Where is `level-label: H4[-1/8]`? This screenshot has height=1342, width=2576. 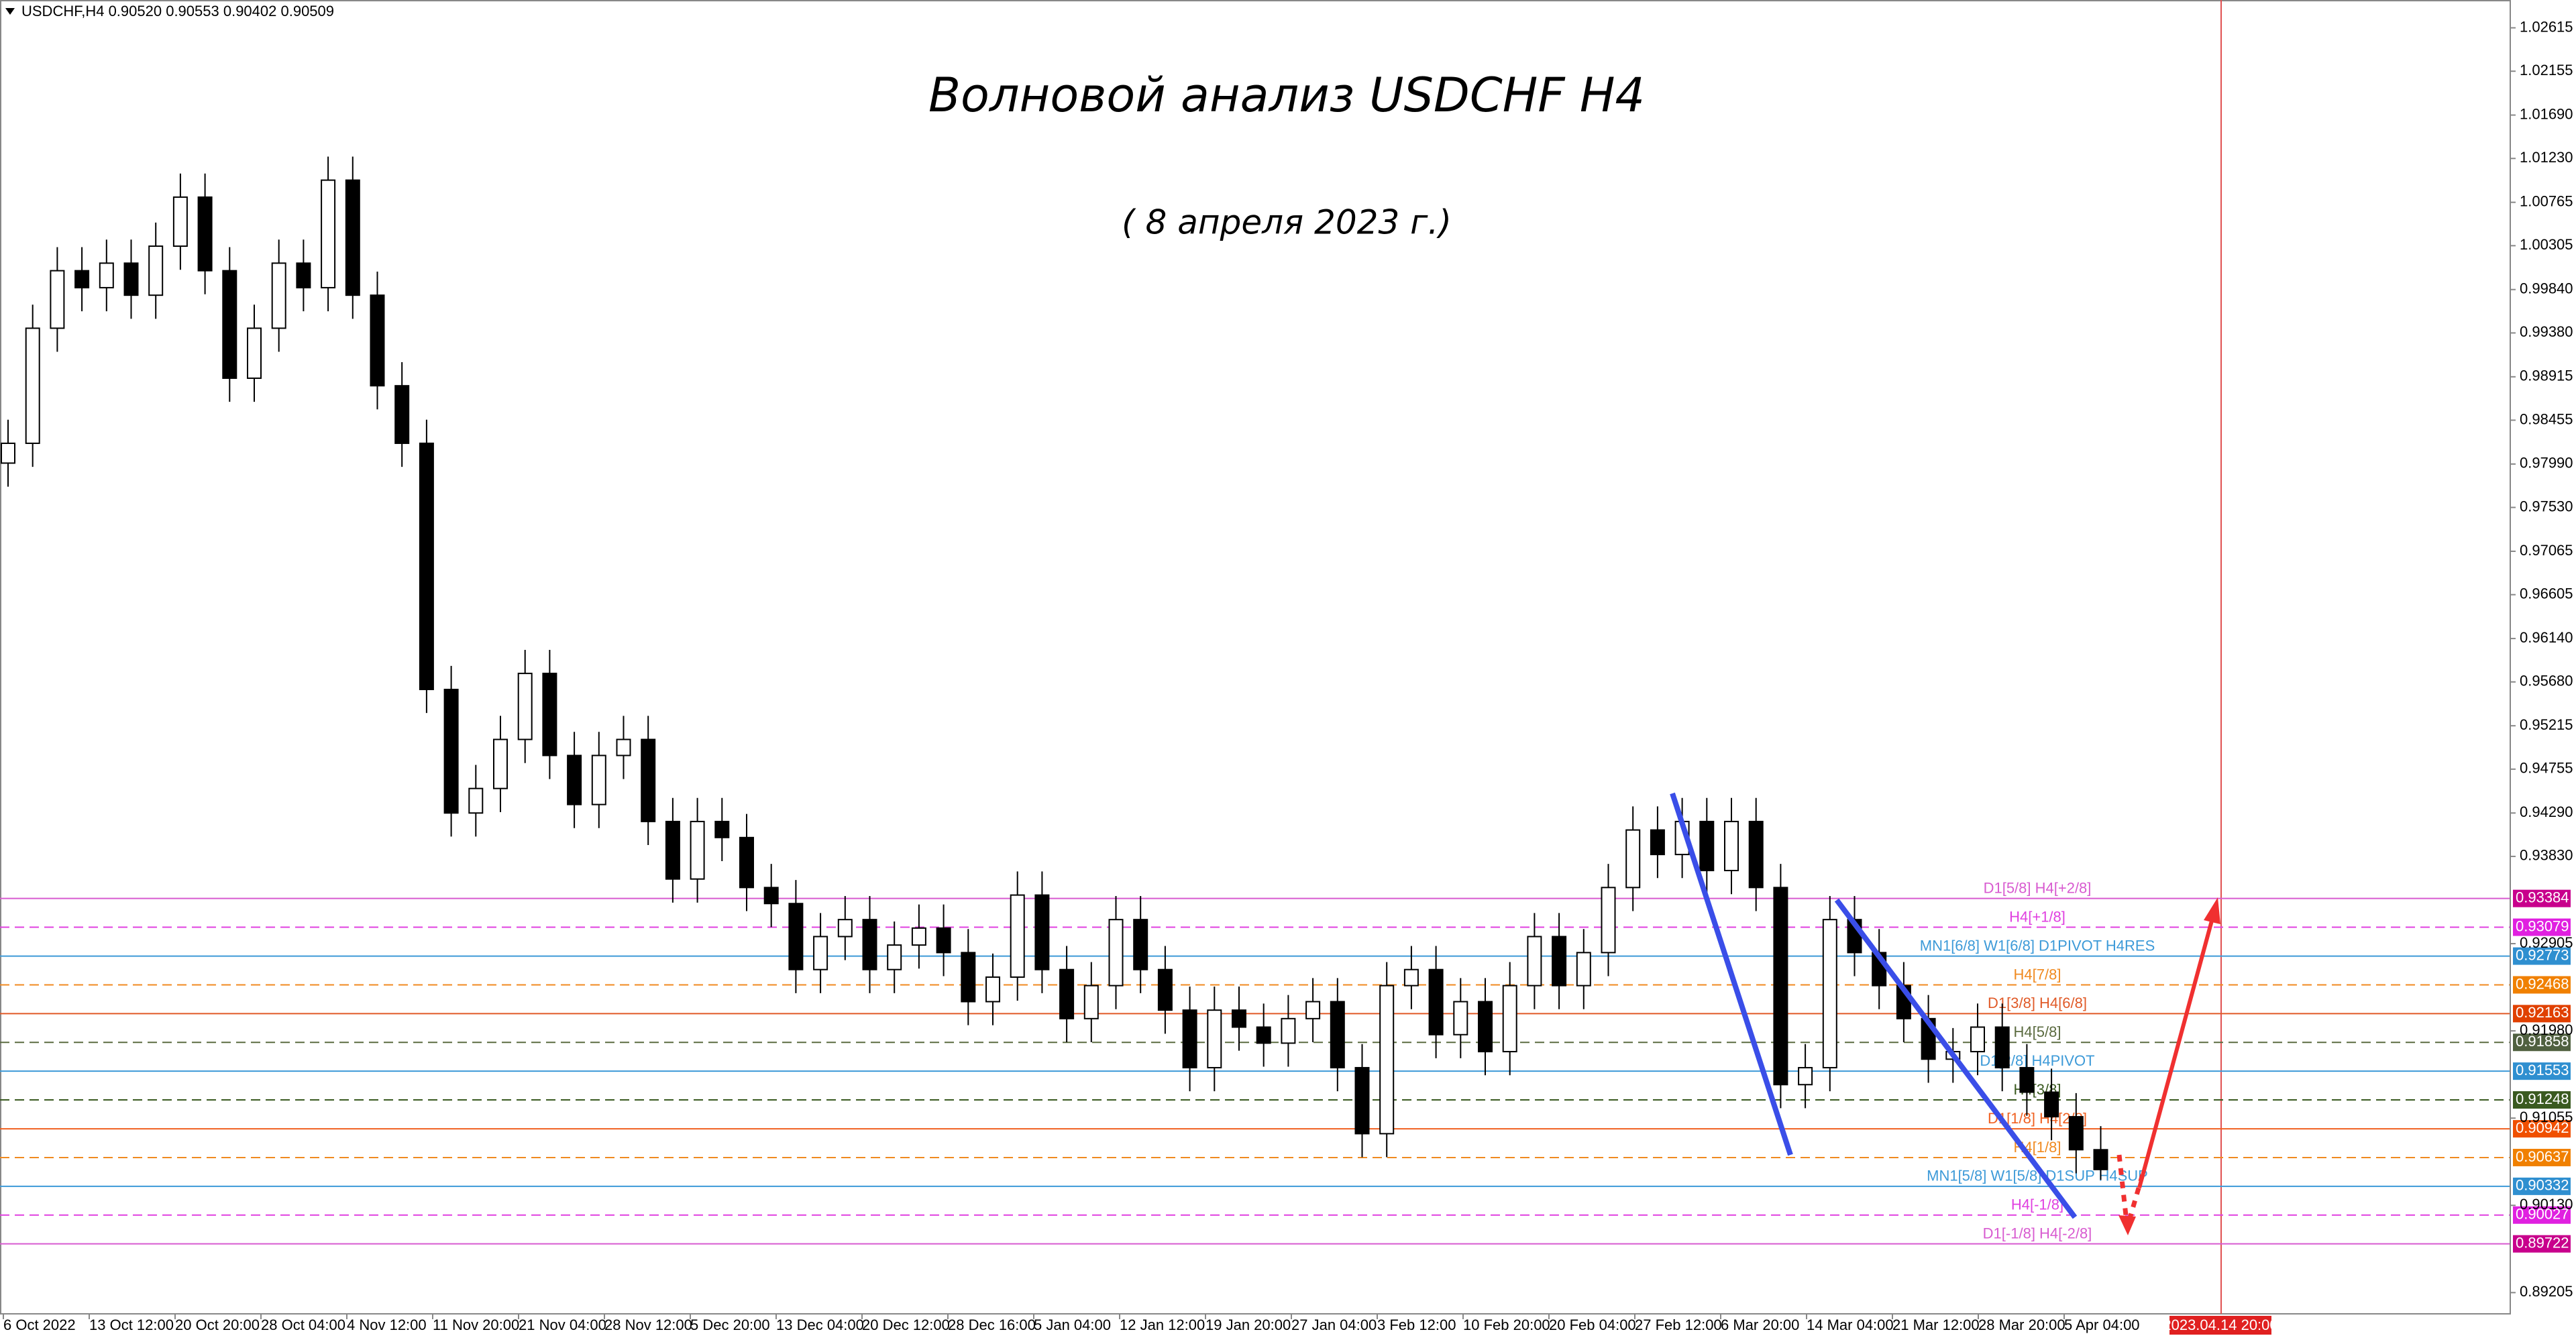
level-label: H4[-1/8] is located at coordinates (2037, 1204).